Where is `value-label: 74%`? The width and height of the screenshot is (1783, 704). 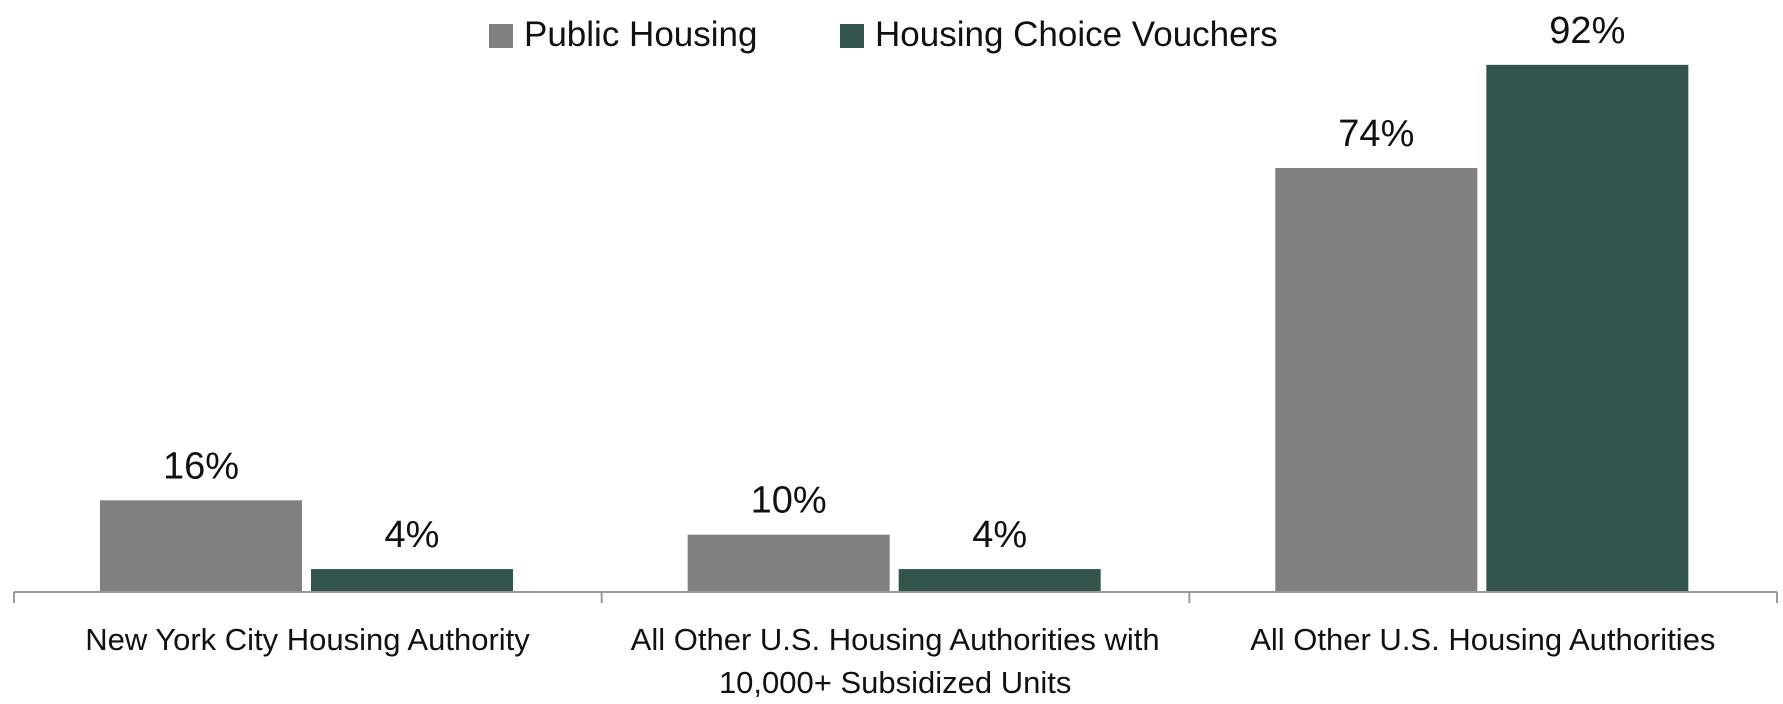
value-label: 74% is located at coordinates (1376, 134).